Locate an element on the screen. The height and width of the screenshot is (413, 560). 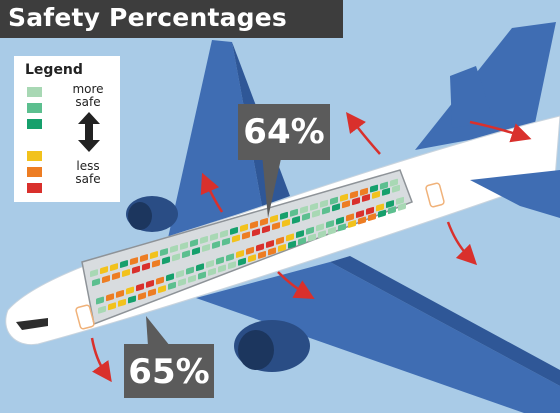
tail-fin is located at coordinates (485, 86).